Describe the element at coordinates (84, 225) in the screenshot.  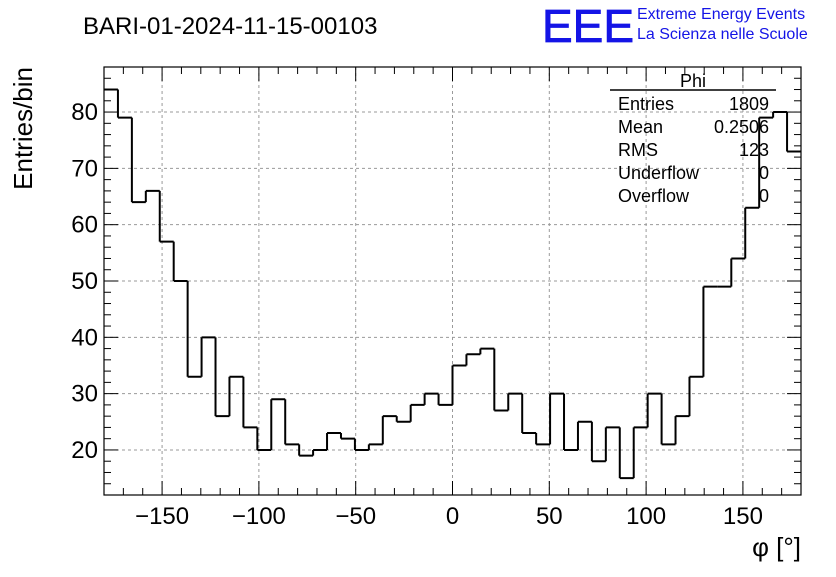
I see `y-tick-label: 60` at that location.